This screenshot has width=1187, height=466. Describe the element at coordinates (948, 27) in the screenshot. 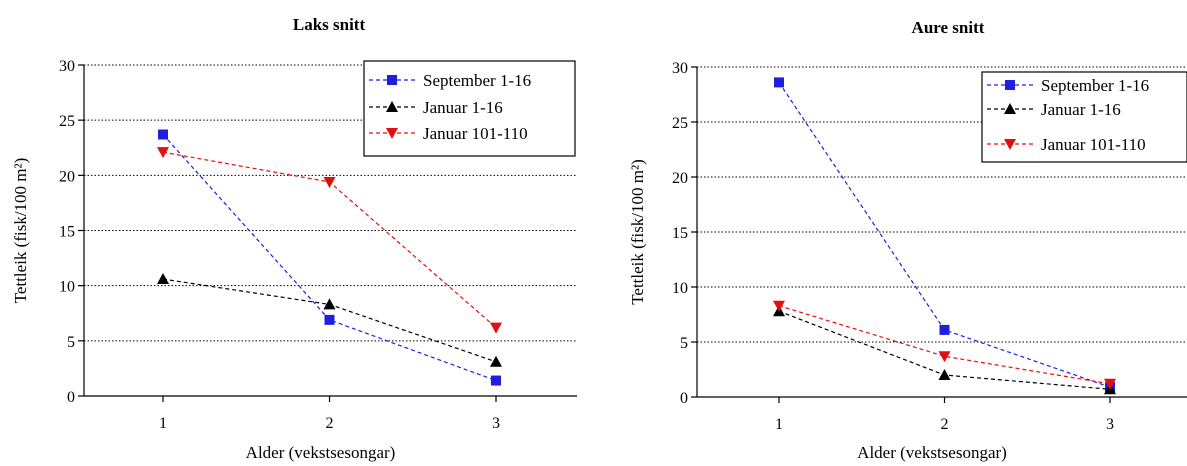

I see `chart-title: Aure snitt` at that location.